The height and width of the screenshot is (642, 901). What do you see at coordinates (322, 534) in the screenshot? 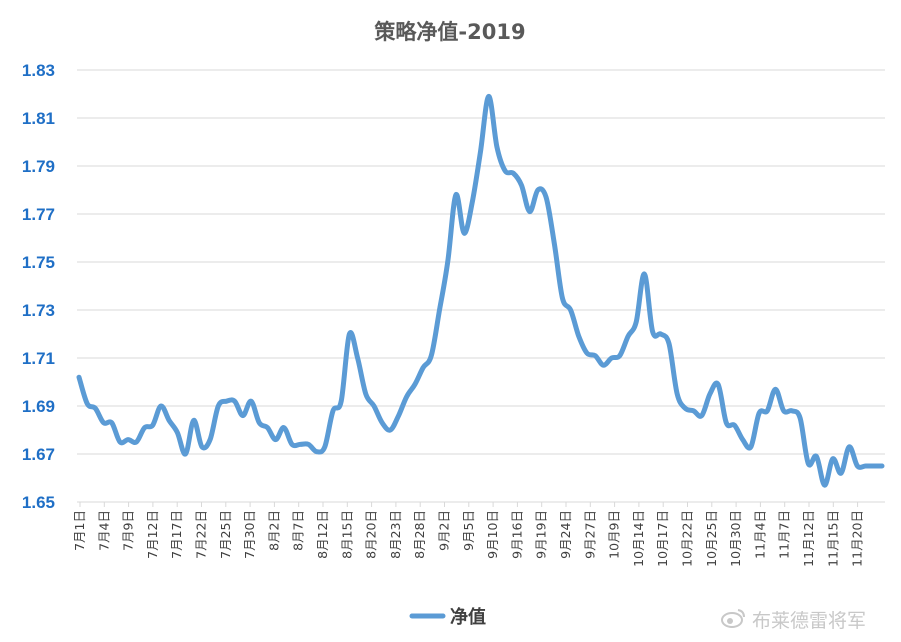
I see `x-tick-label: 8月12日` at bounding box center [322, 534].